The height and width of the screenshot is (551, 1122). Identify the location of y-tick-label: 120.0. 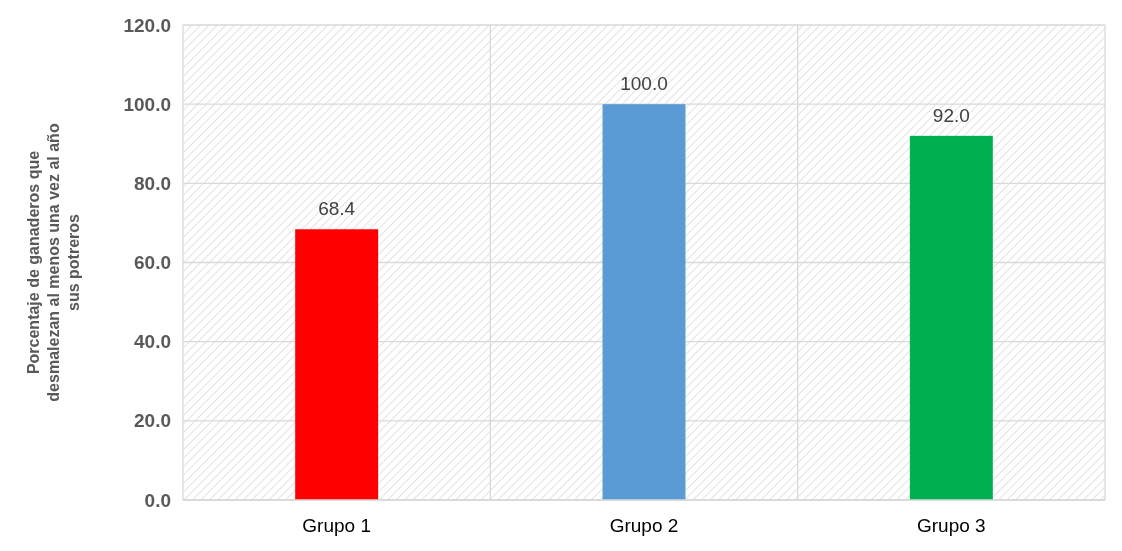
(147, 25).